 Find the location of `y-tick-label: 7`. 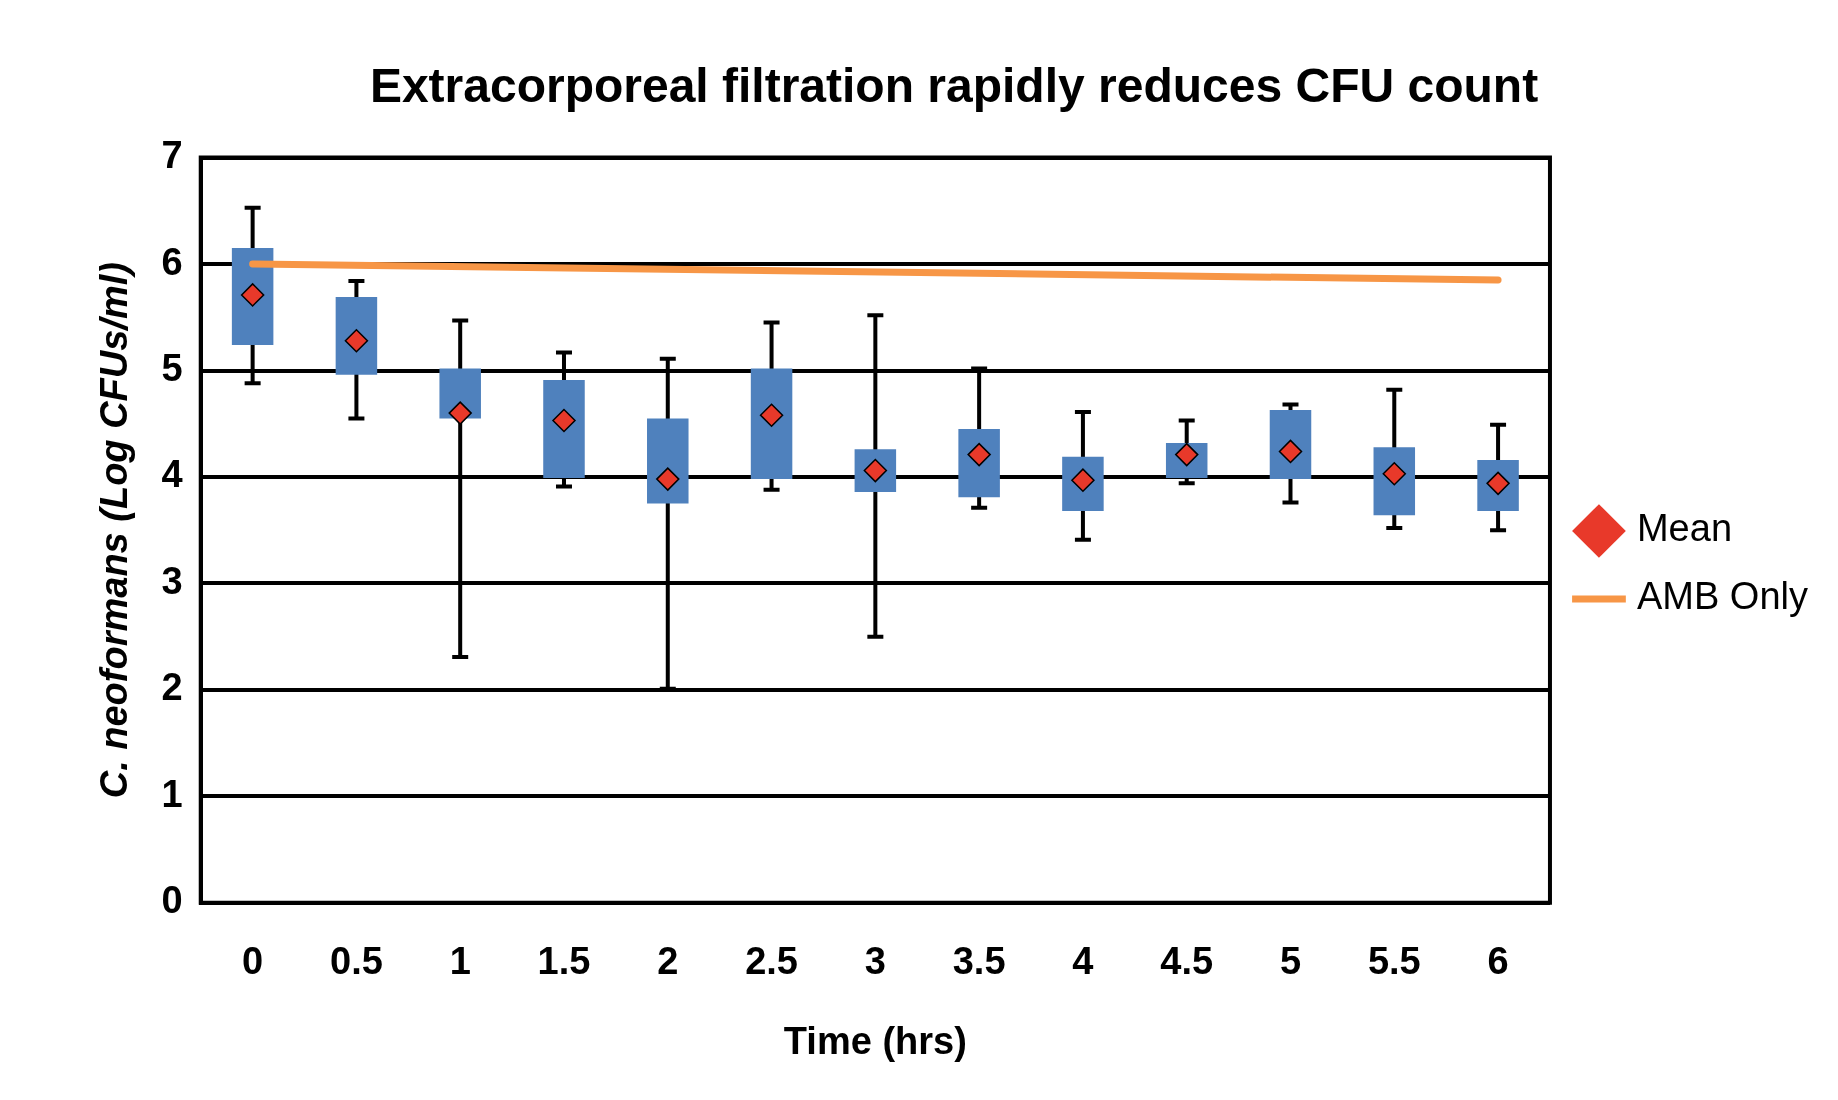

y-tick-label: 7 is located at coordinates (172, 155).